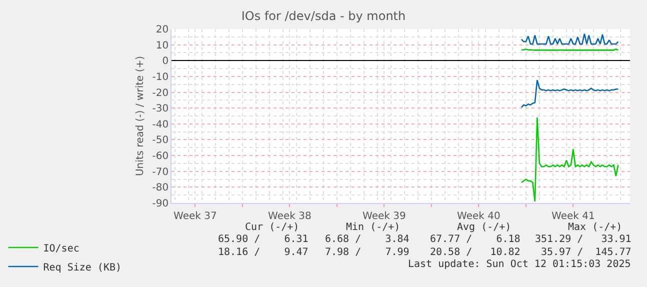 This screenshot has height=287, width=647. I want to click on x-tick-label: Week 41, so click(573, 216).